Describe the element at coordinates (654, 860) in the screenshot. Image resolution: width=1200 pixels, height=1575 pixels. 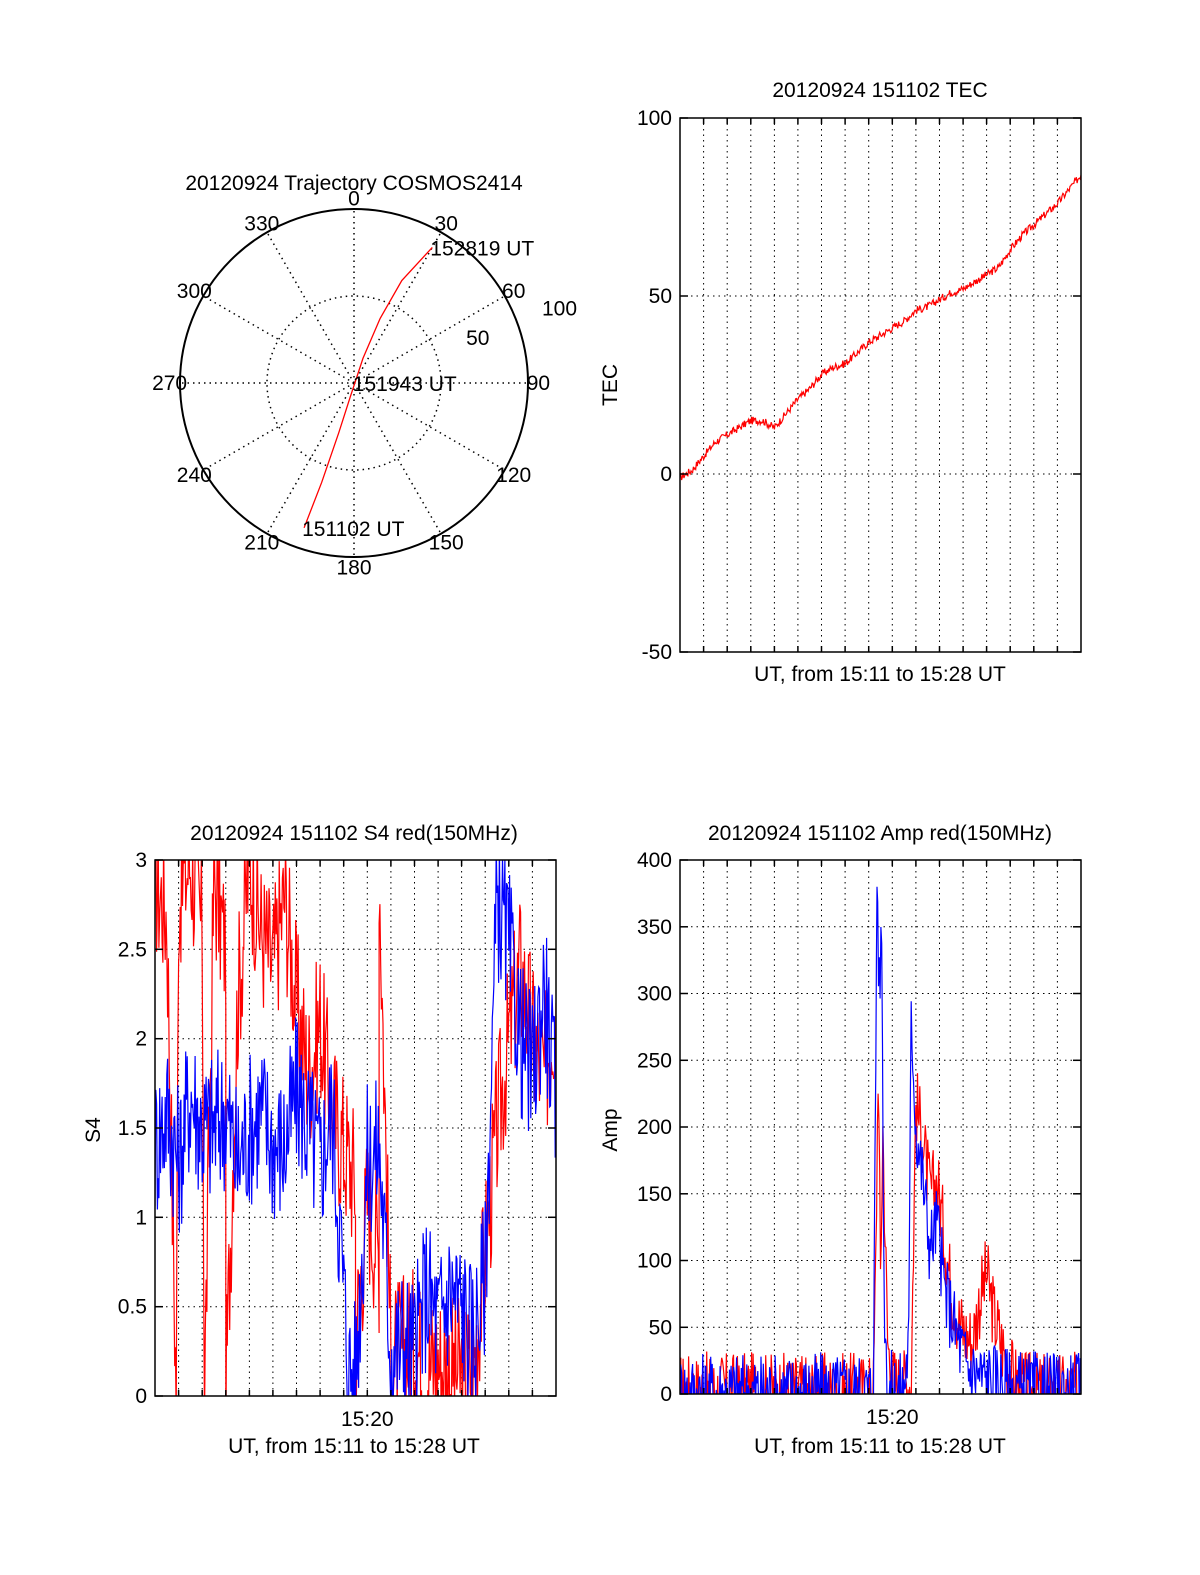
I see `amp-ytick-label: 400` at that location.